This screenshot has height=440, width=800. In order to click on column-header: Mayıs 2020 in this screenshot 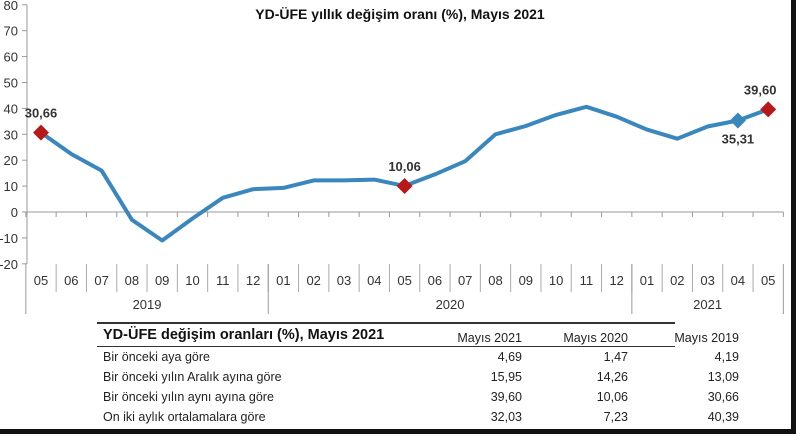, I will do `click(595, 338)`.